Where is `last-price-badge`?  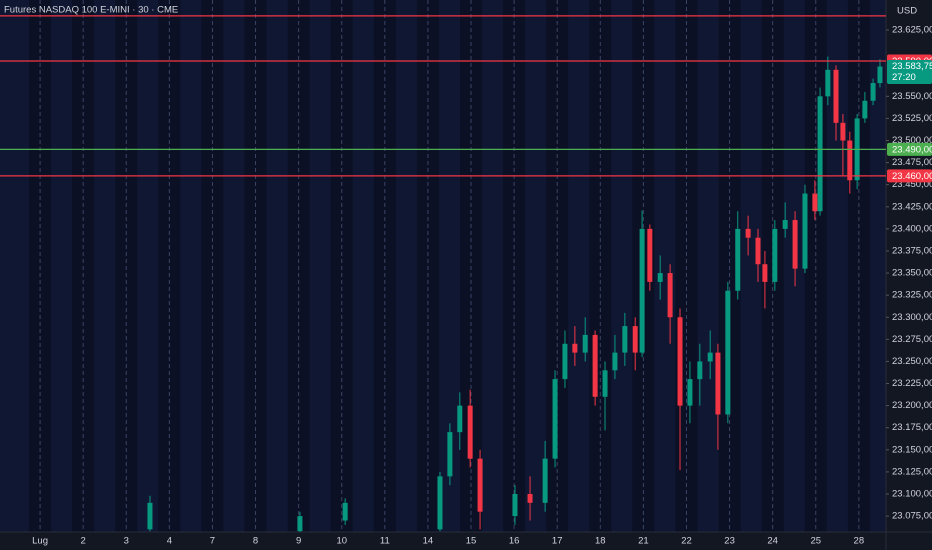
last-price-badge is located at coordinates (909, 72).